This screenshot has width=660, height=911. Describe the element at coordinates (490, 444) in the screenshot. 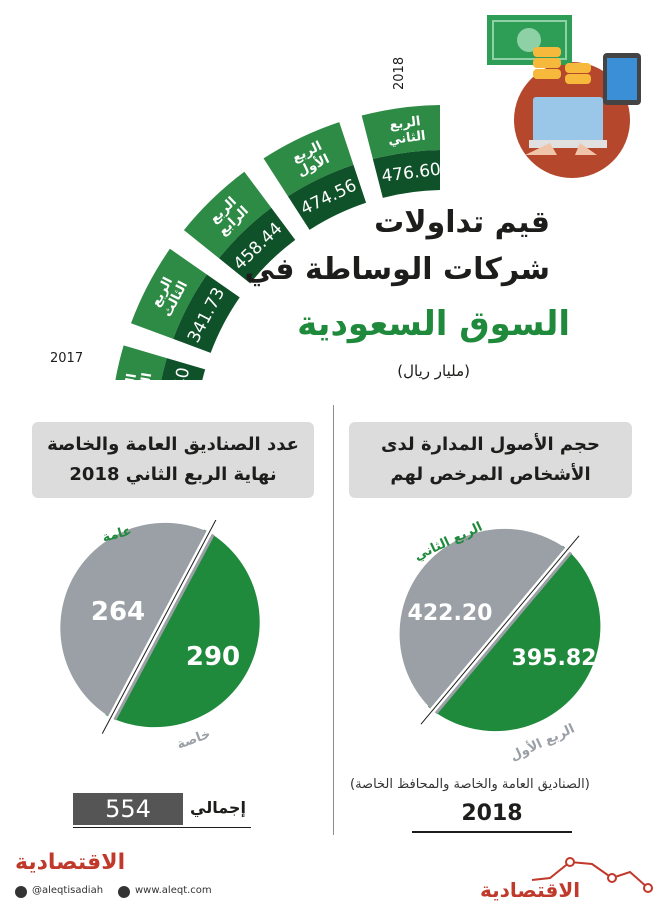

I see `assets-title-line1: حجم الأصول المدارة لدى` at that location.